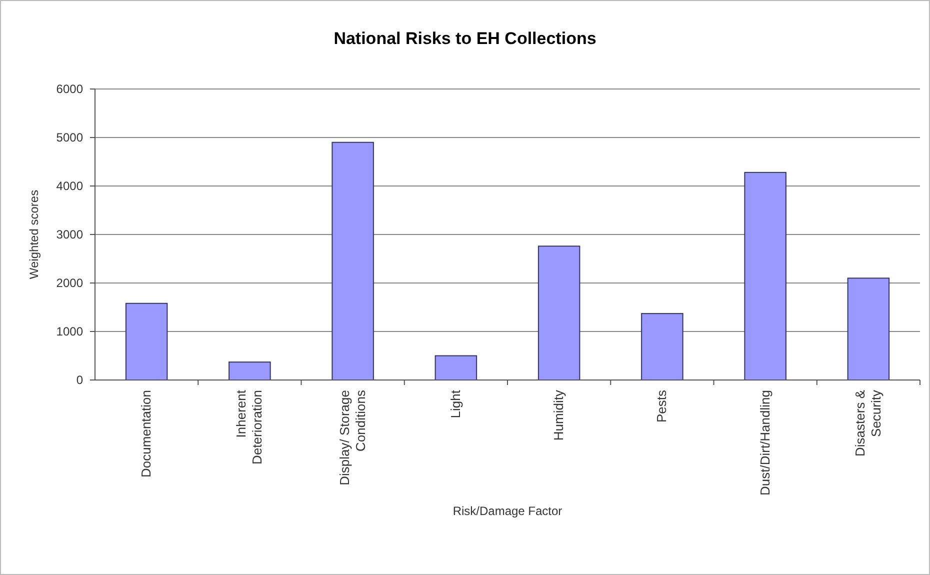 The height and width of the screenshot is (575, 930). I want to click on y-tick-label: 5000, so click(70, 137).